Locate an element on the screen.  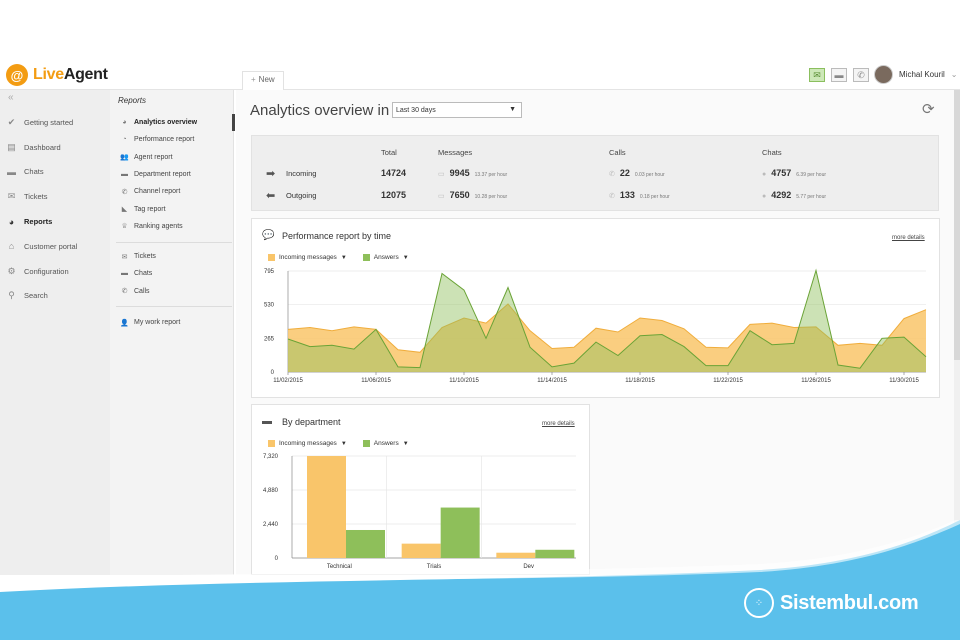
chats-value: 4757 is located at coordinates (781, 173).